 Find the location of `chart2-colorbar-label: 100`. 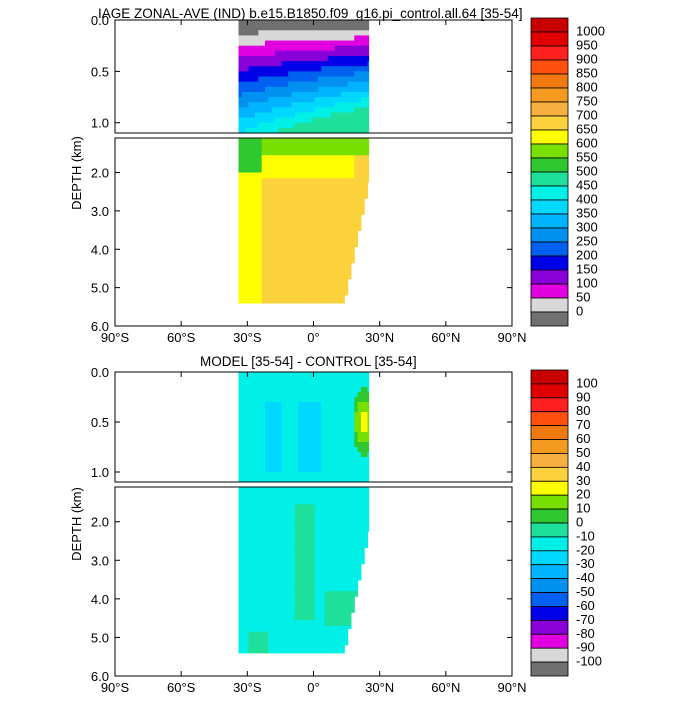

chart2-colorbar-label: 100 is located at coordinates (587, 382).